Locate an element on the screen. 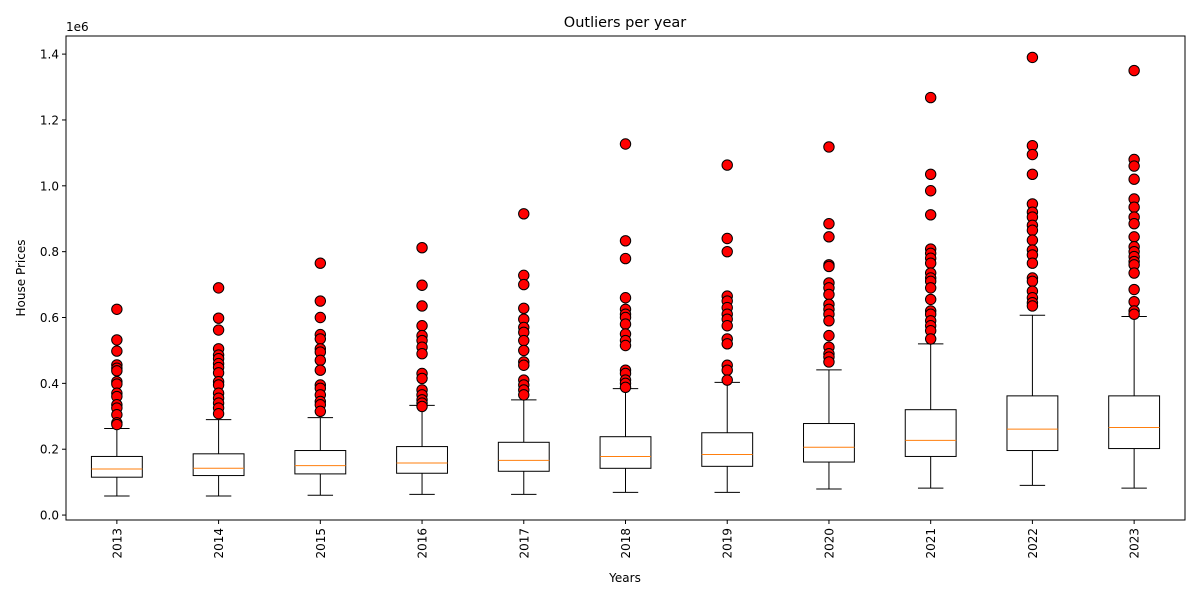 The height and width of the screenshot is (600, 1200). box-group-2020 is located at coordinates (829, 315).